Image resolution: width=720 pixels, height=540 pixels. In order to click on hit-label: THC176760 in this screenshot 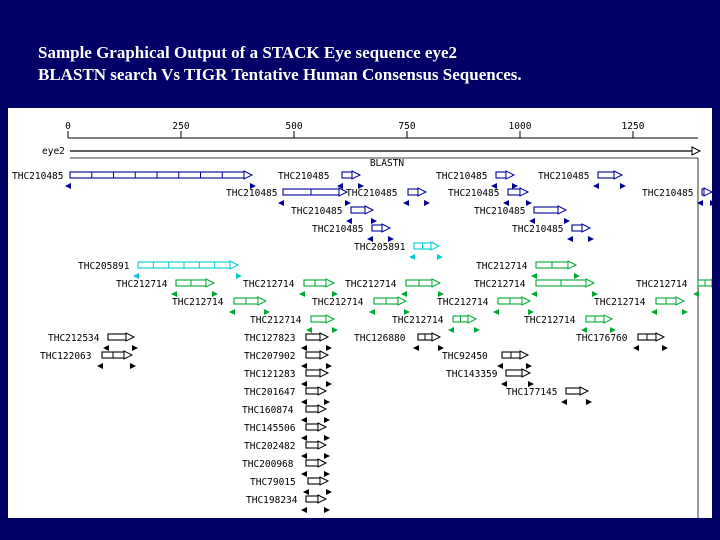, I will do `click(602, 338)`.